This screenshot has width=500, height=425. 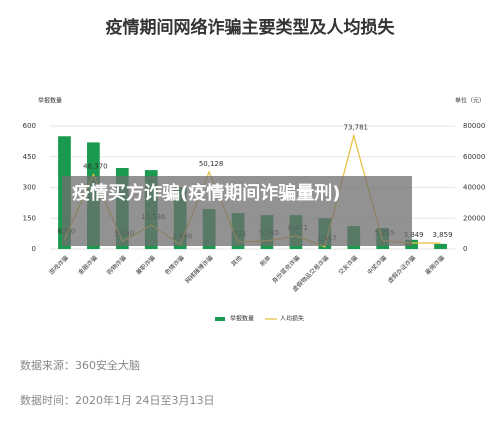 What do you see at coordinates (440, 246) in the screenshot?
I see `bar` at bounding box center [440, 246].